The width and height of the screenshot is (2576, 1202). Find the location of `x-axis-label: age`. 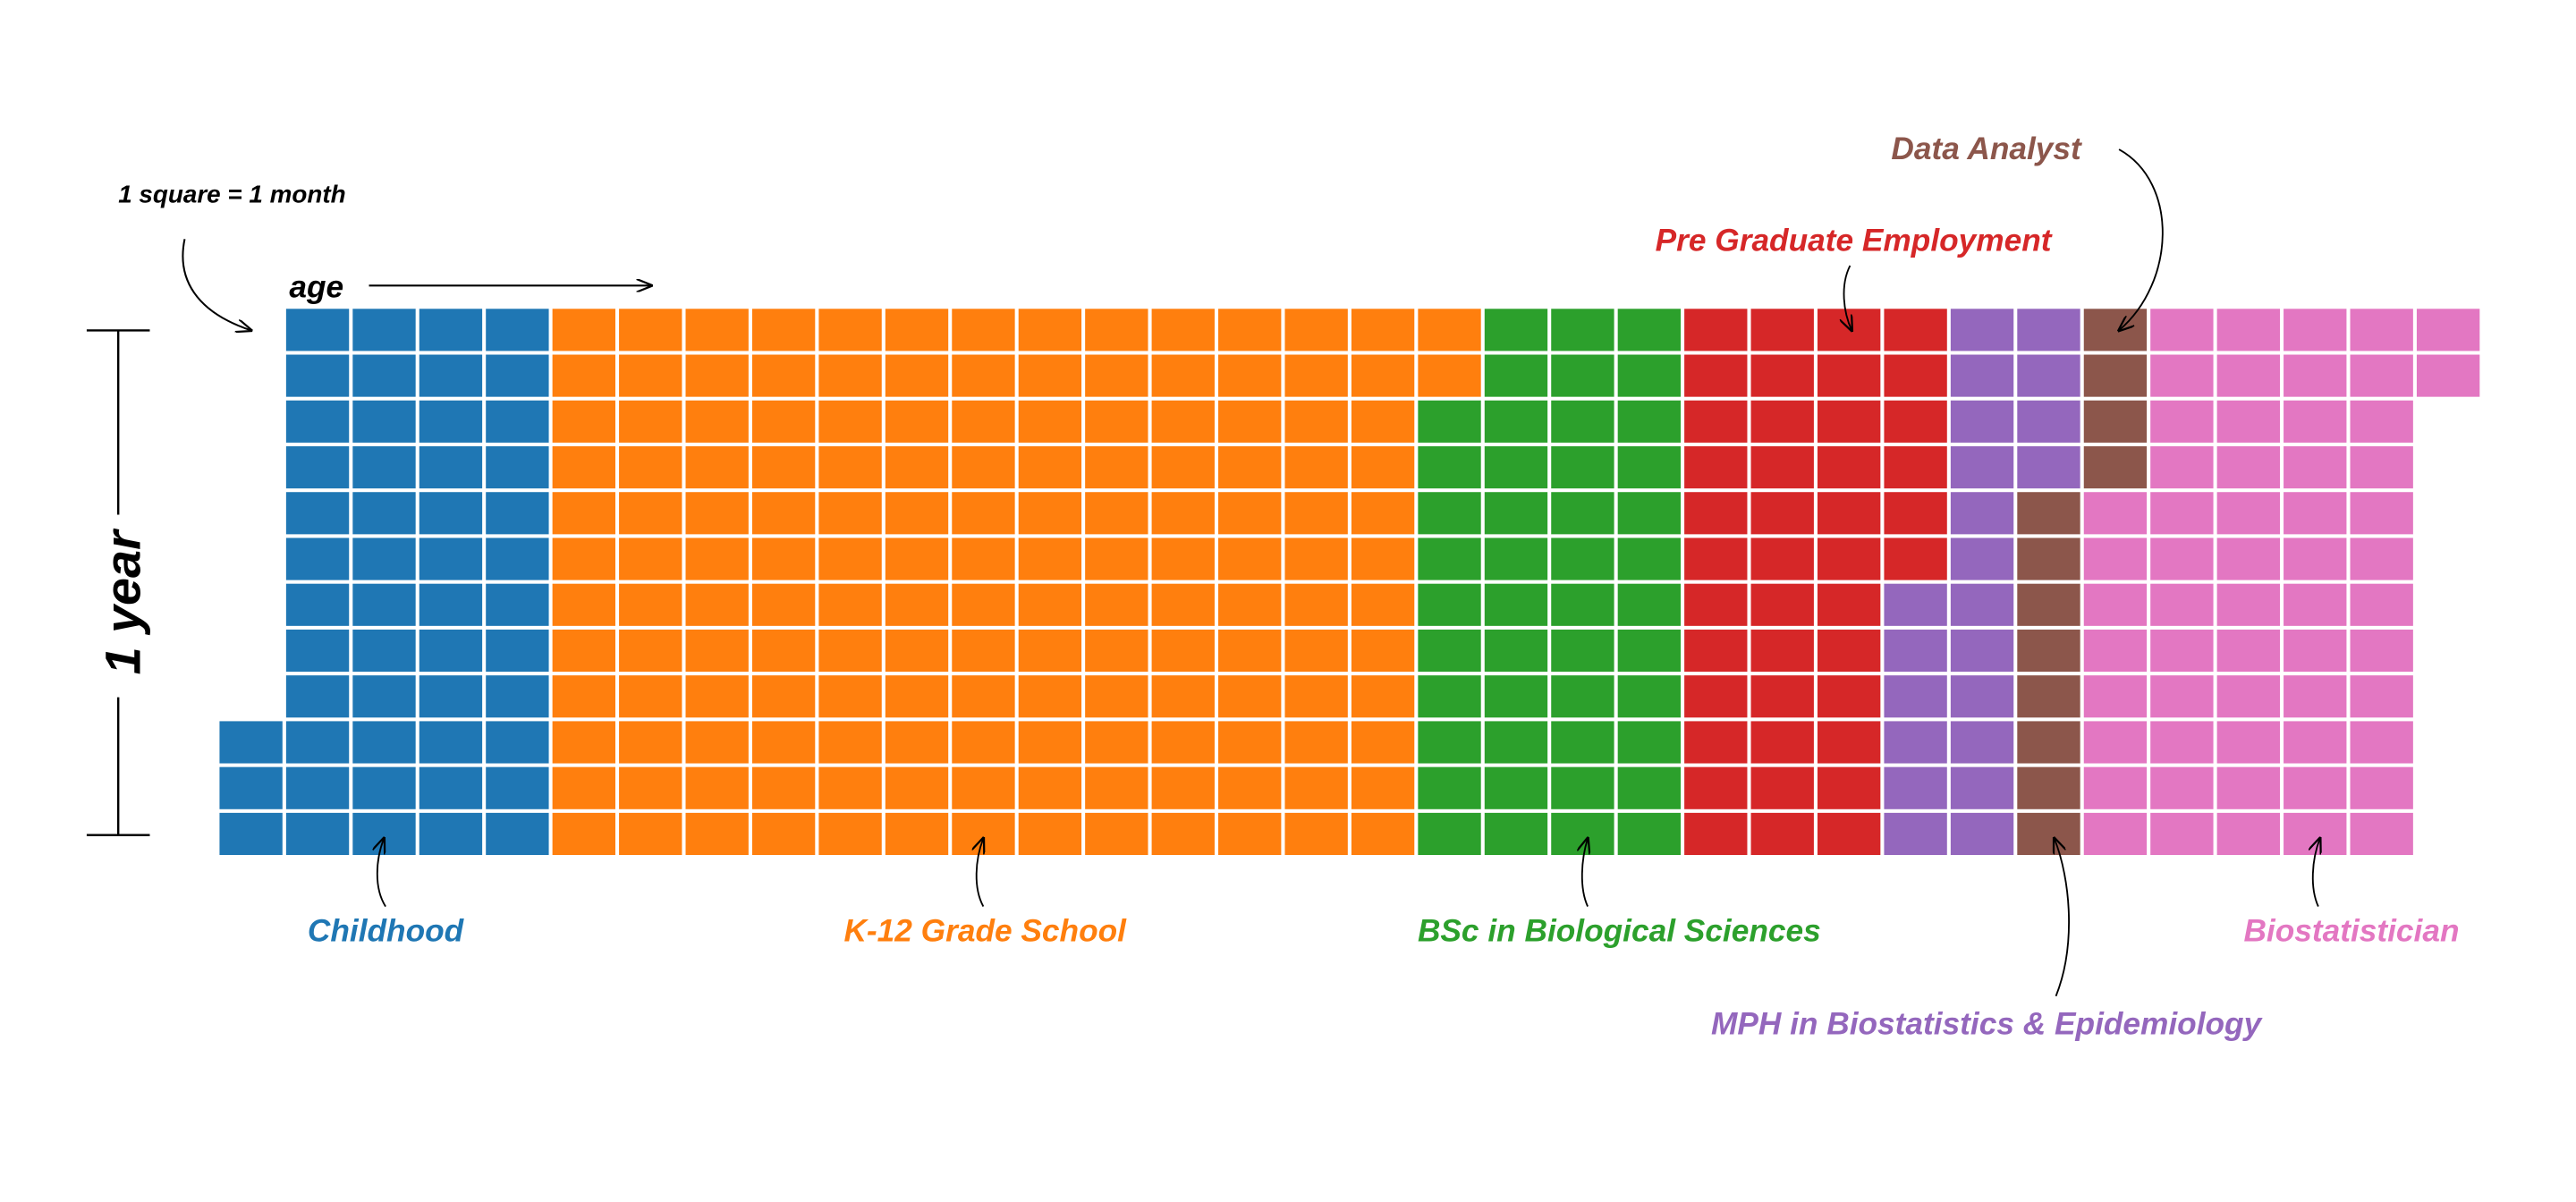

x-axis-label: age is located at coordinates (316, 286).